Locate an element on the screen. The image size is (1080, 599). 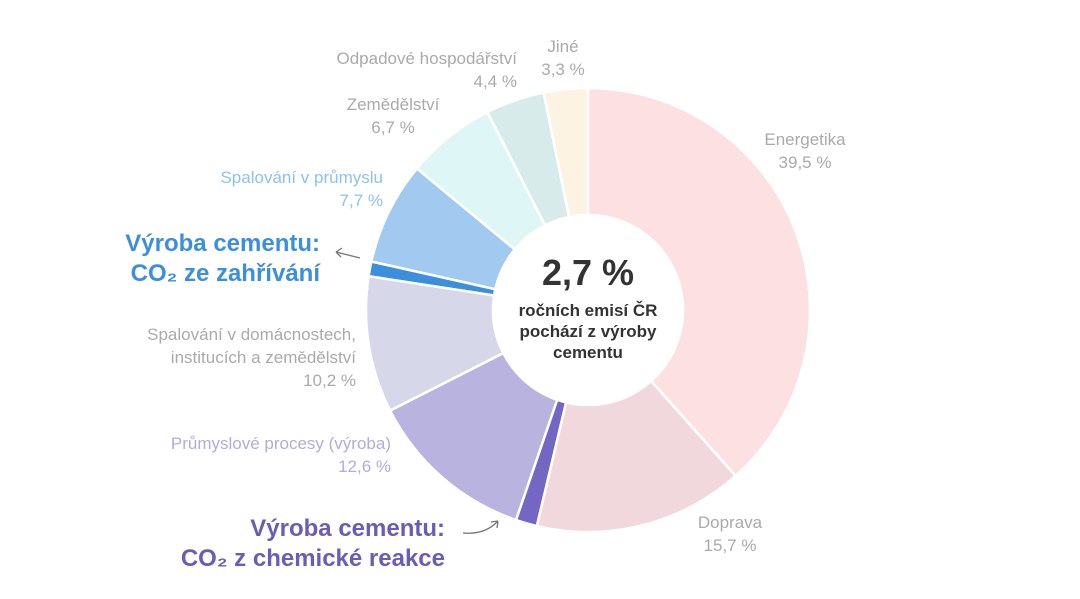
value-label: 7,7 % is located at coordinates (361, 200).